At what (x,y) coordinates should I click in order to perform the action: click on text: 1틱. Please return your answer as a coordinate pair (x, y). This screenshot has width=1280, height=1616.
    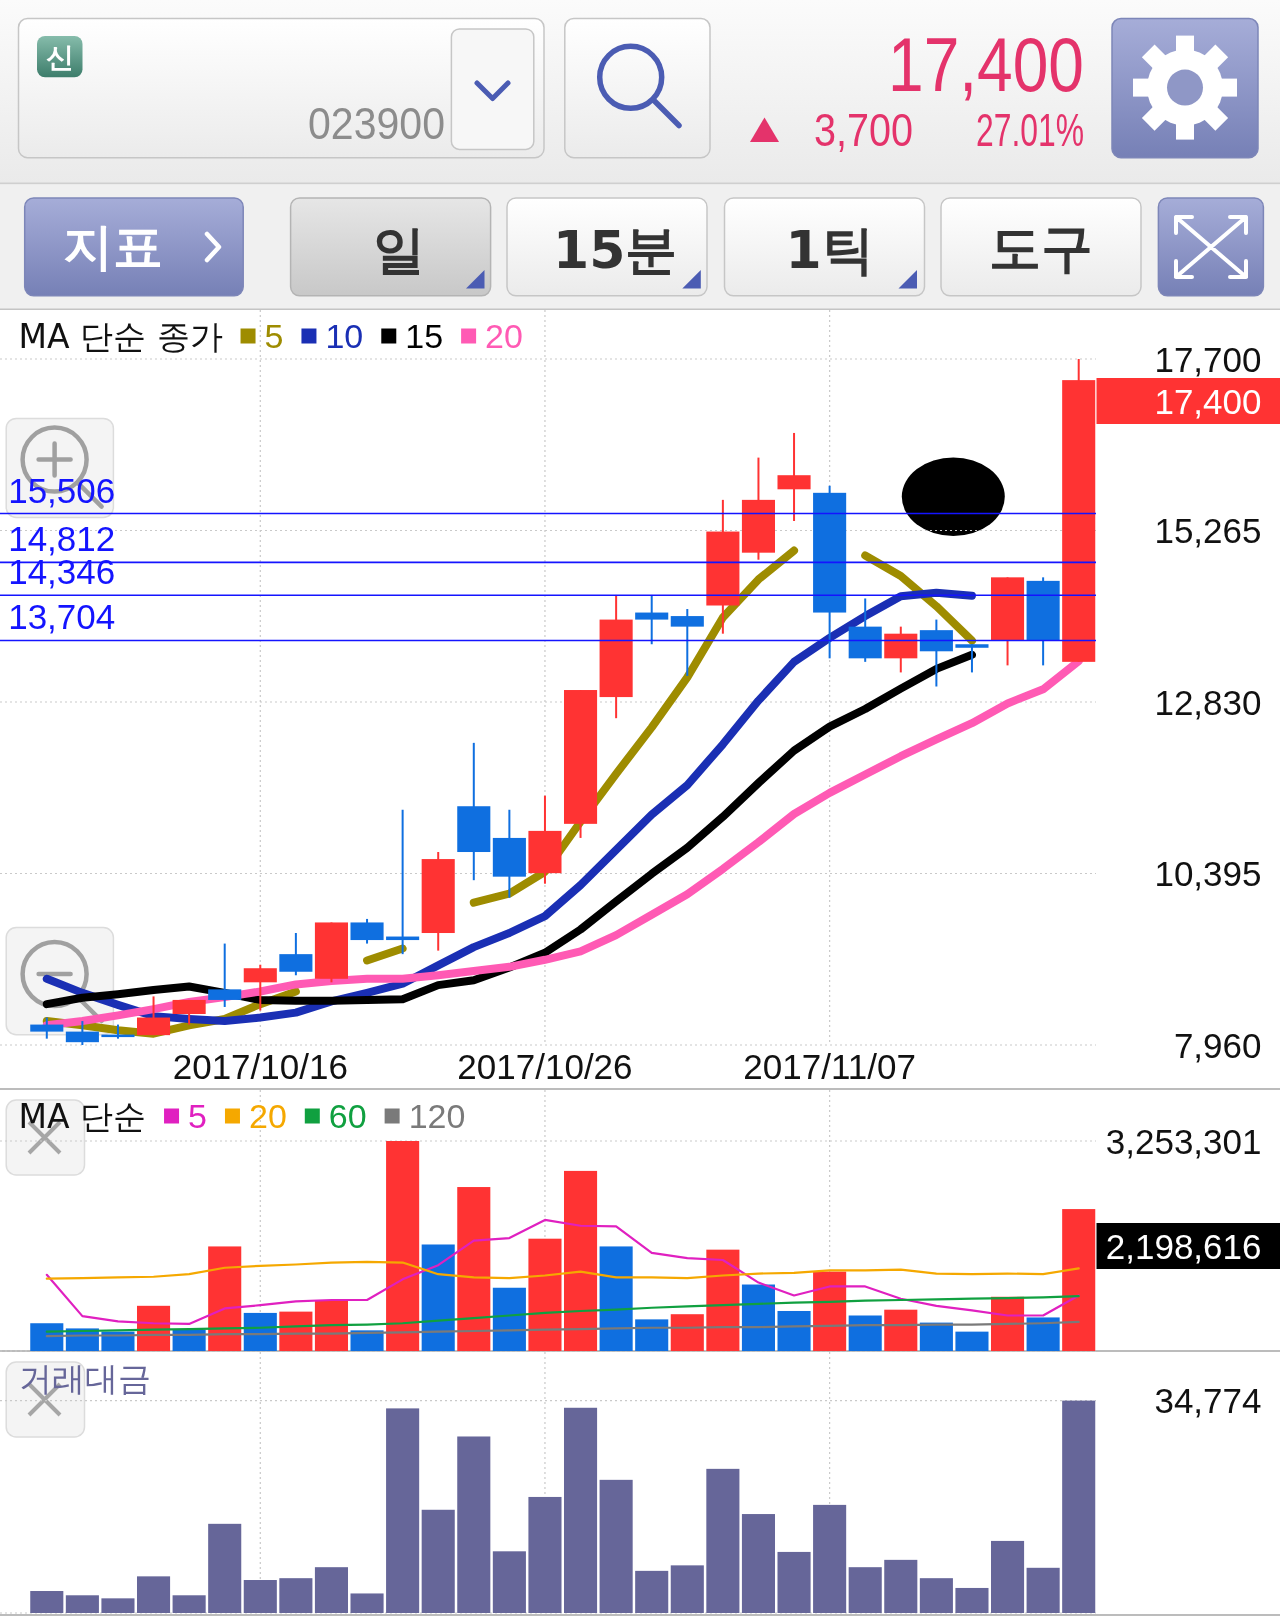
    Looking at the image, I should click on (829, 250).